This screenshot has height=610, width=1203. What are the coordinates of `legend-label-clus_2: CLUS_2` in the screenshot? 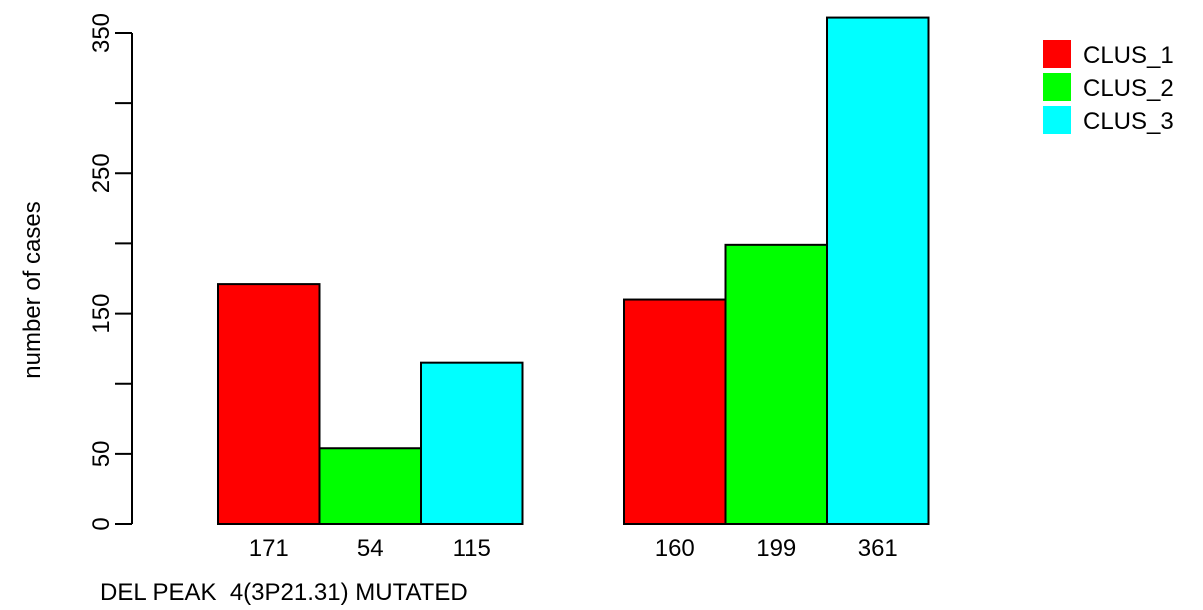 It's located at (1128, 88).